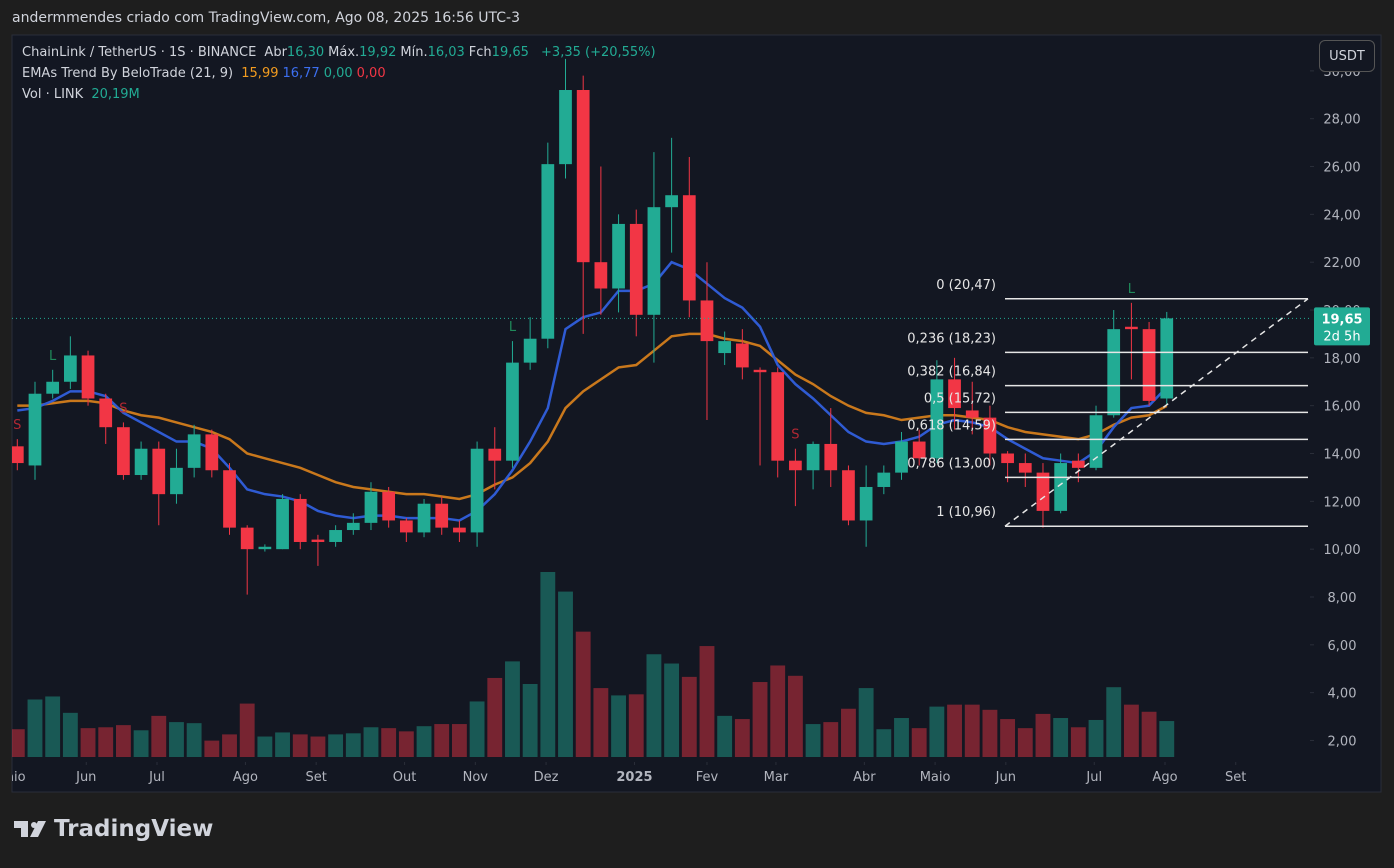 This screenshot has width=1394, height=868. What do you see at coordinates (1341, 263) in the screenshot?
I see `y-tick-label: 22,00` at bounding box center [1341, 263].